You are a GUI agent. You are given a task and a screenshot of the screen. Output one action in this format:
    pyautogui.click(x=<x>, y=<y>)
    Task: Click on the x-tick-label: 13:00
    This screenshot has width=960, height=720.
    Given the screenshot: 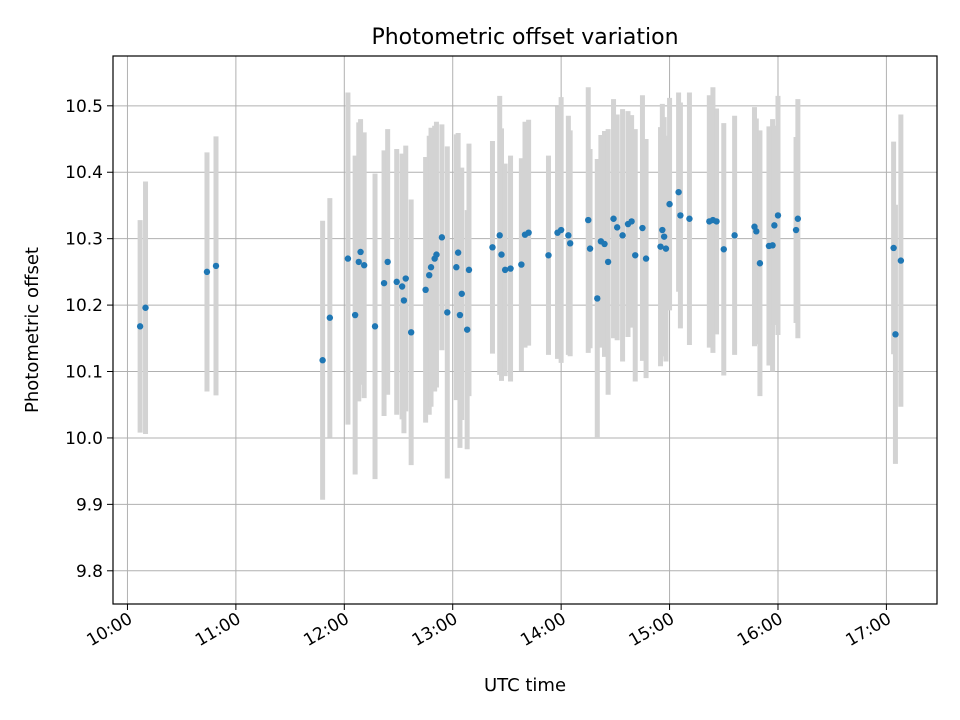 What is the action you would take?
    pyautogui.click(x=435, y=630)
    